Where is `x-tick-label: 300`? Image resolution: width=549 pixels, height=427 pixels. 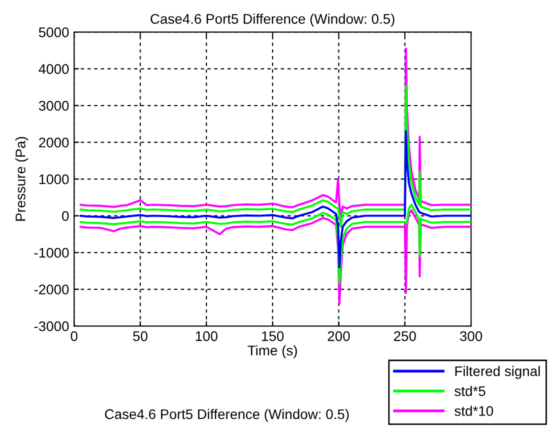
x-tick-label: 300 is located at coordinates (471, 336).